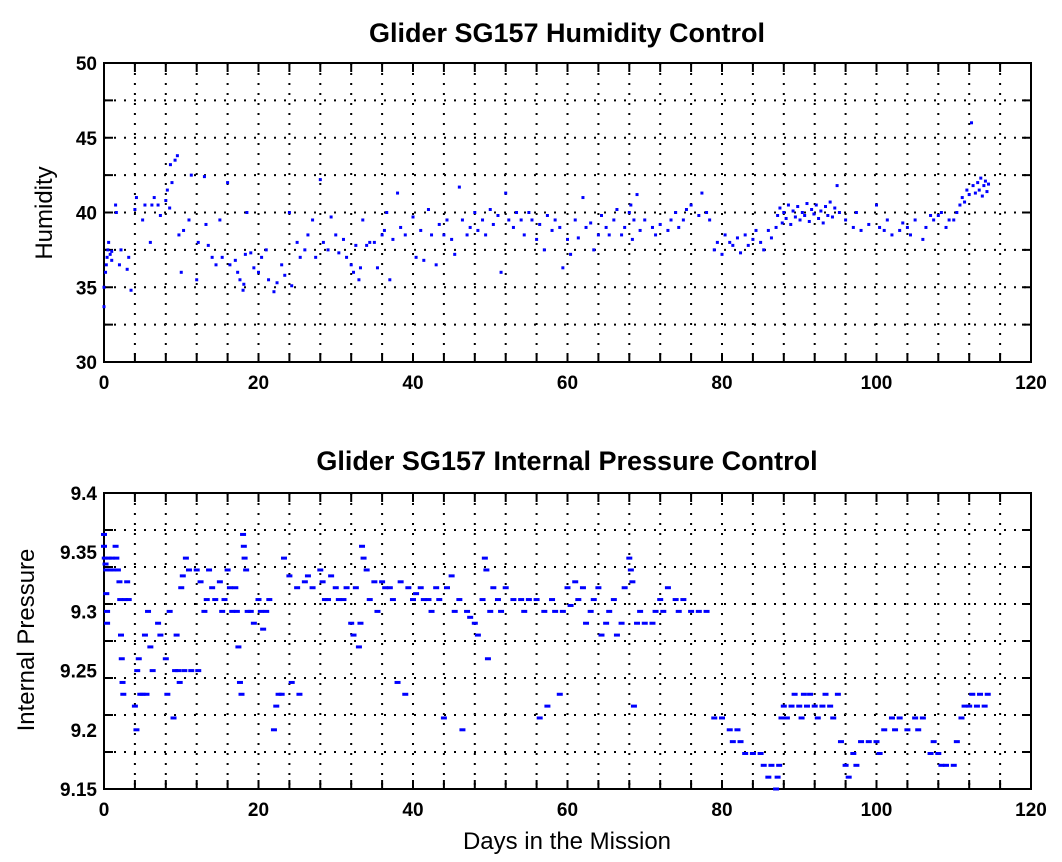  What do you see at coordinates (78, 553) in the screenshot?
I see `y-tick-label: 9.35` at bounding box center [78, 553].